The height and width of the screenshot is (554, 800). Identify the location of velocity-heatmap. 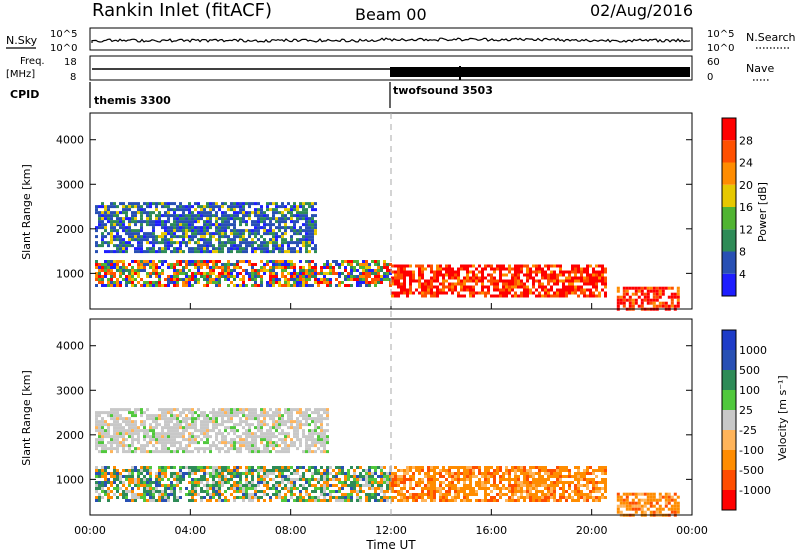
(387, 462).